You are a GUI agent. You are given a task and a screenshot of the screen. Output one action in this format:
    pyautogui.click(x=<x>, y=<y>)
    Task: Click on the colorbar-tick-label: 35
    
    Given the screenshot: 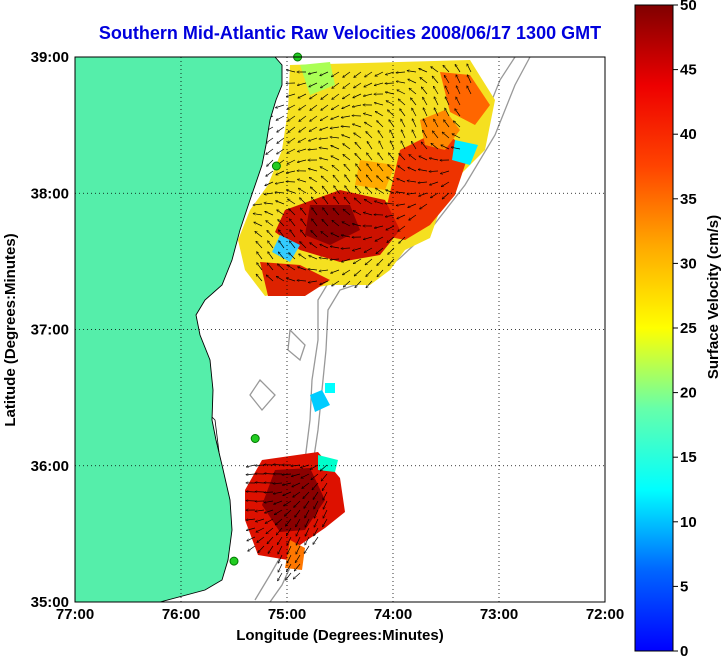 What is the action you would take?
    pyautogui.click(x=688, y=199)
    